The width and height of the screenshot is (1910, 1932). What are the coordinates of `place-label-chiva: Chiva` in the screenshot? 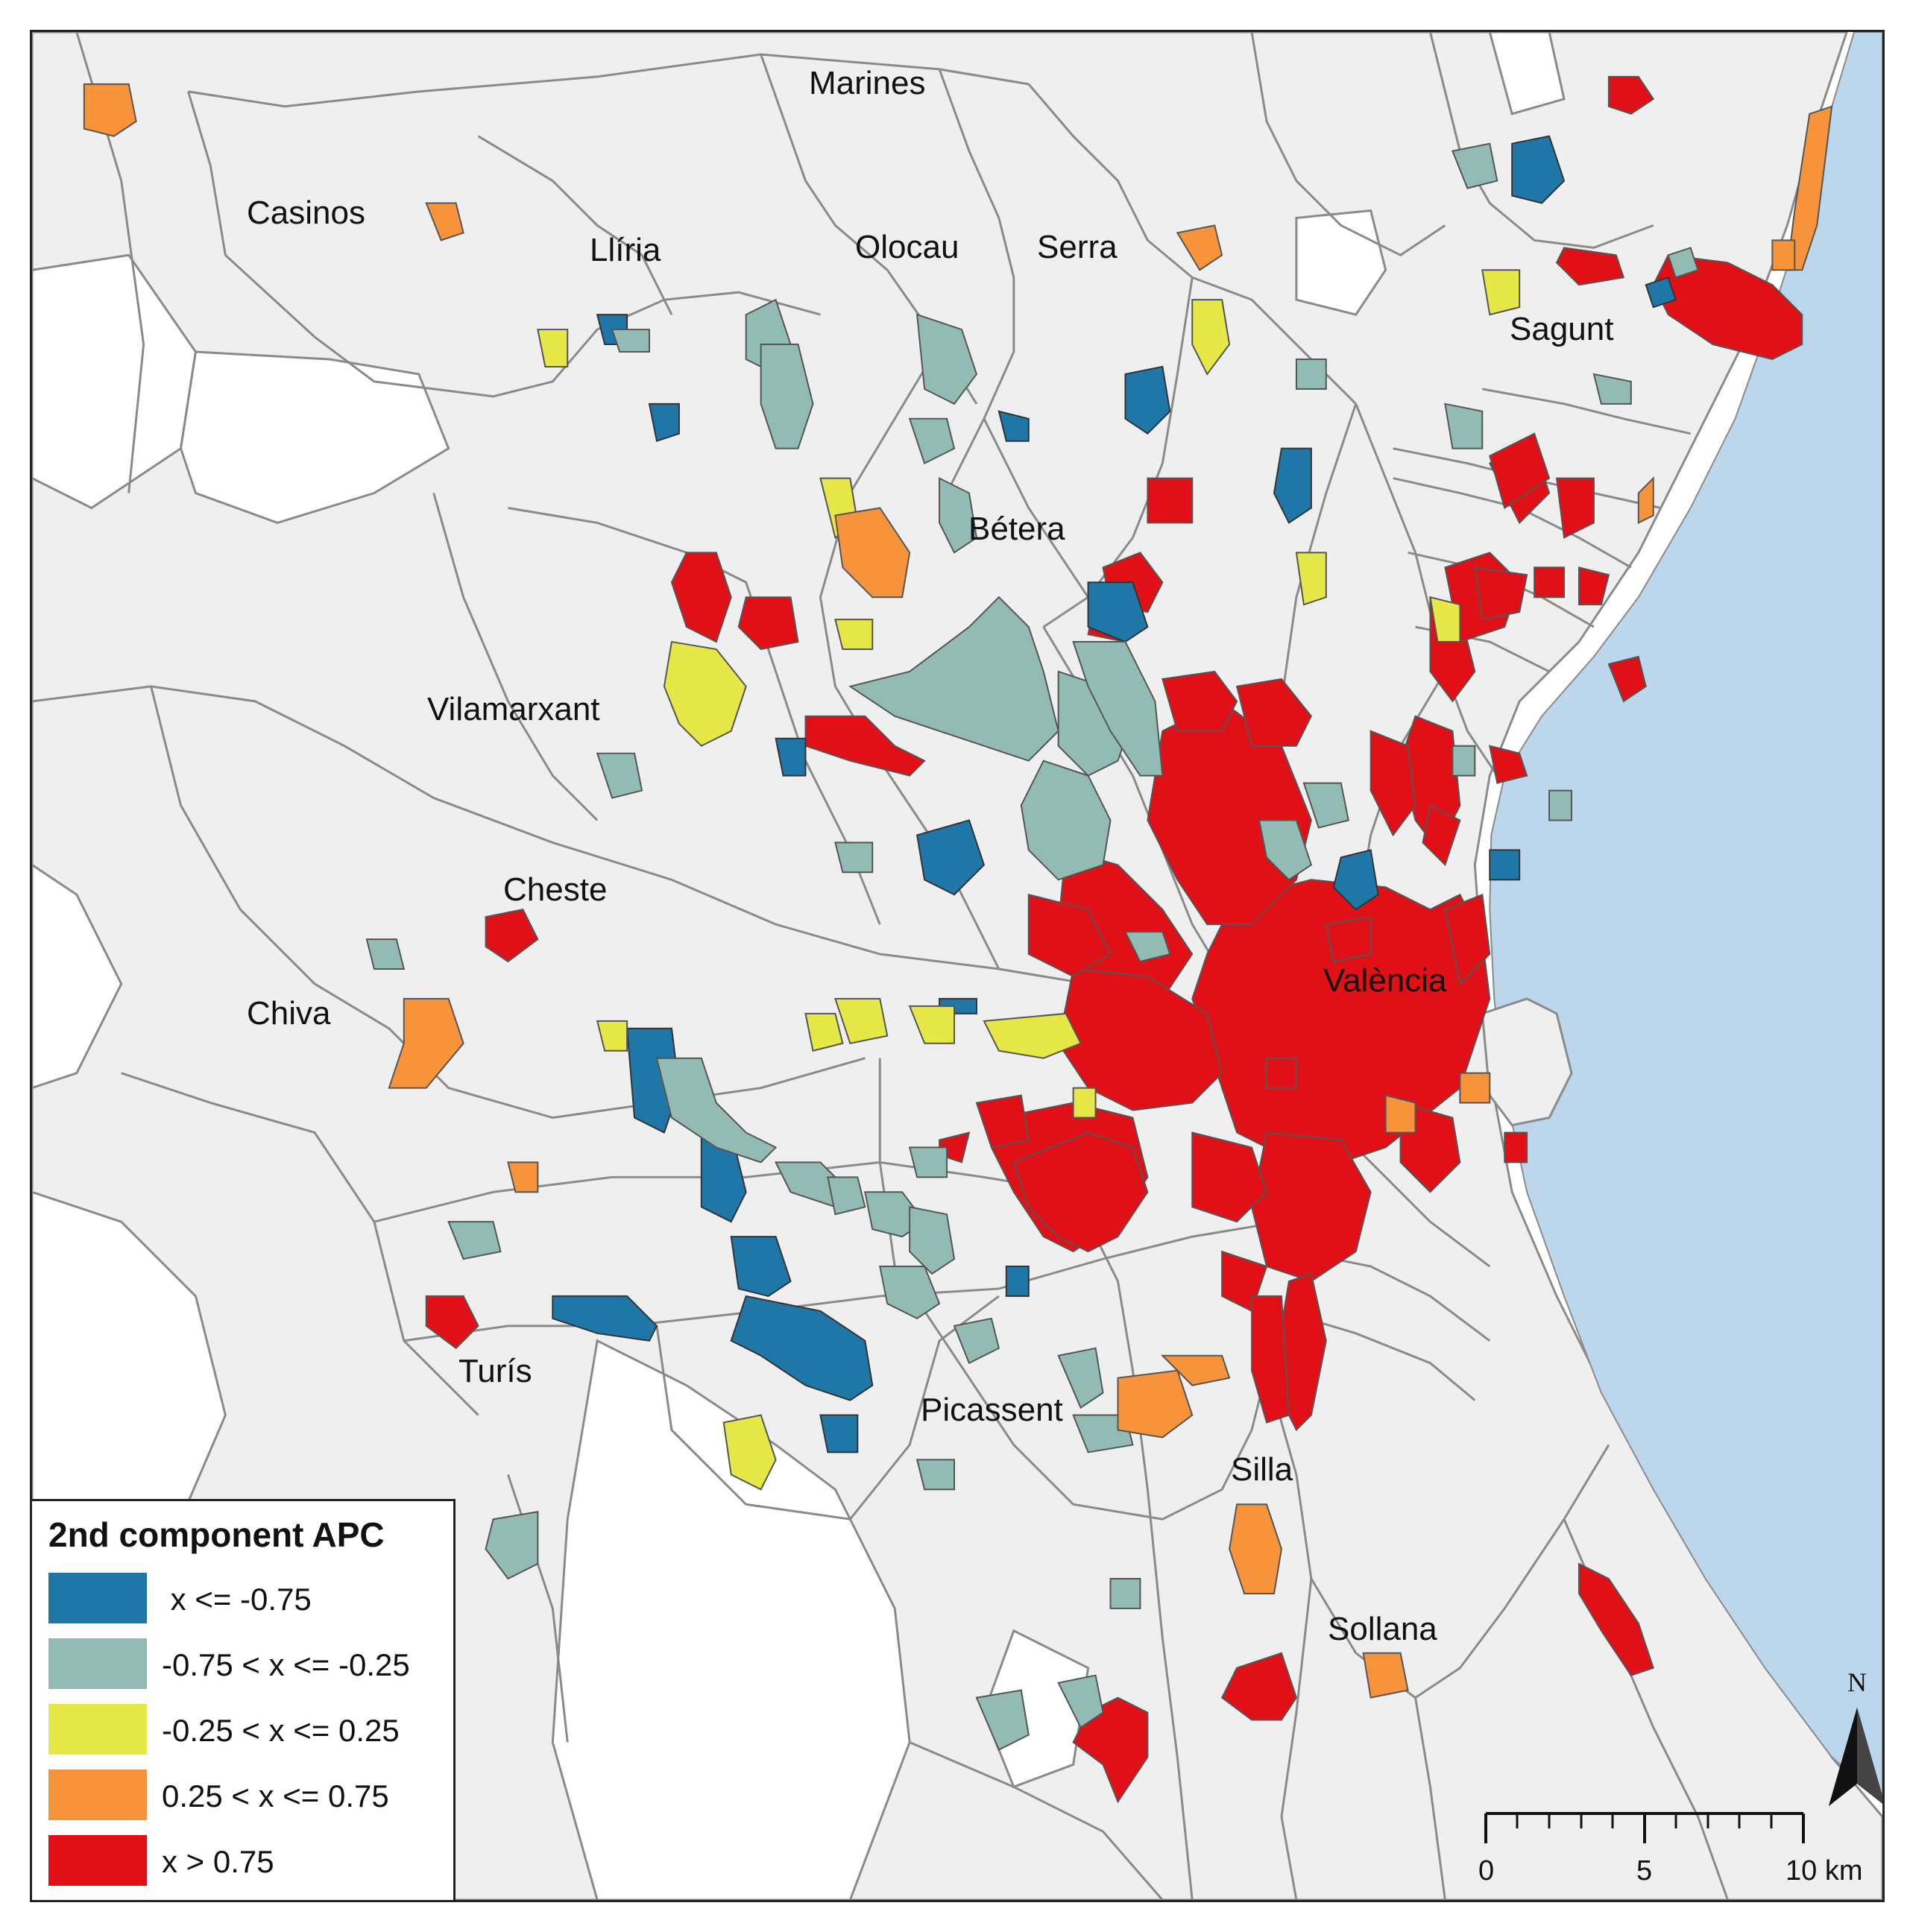 It's located at (289, 1013).